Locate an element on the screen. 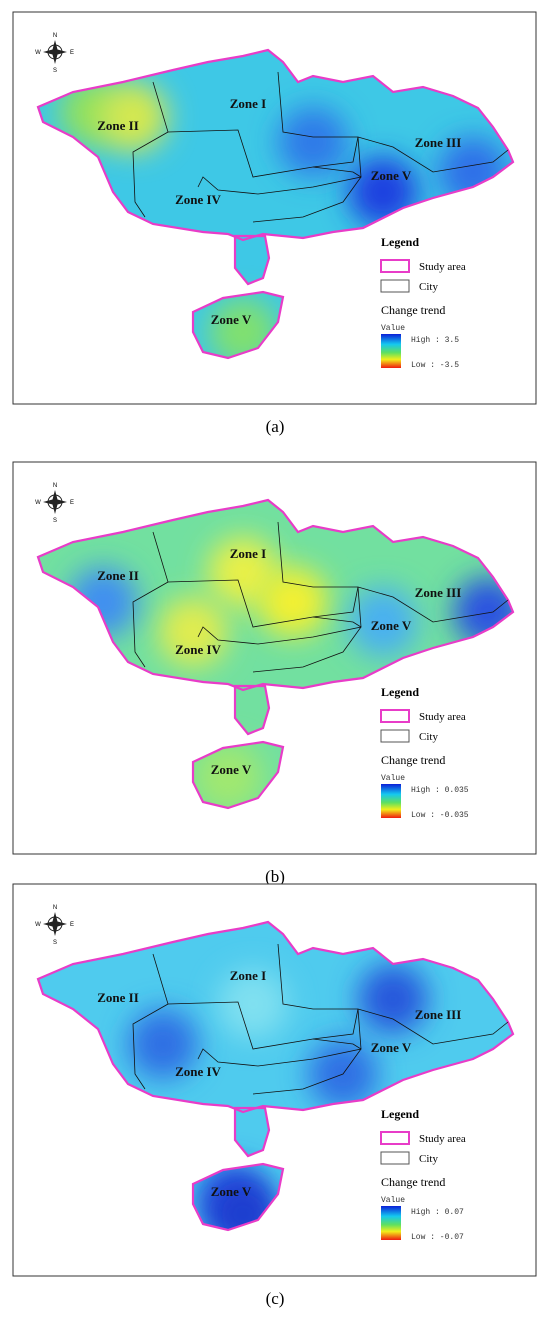  panel-caption: (c) is located at coordinates (275, 1298).